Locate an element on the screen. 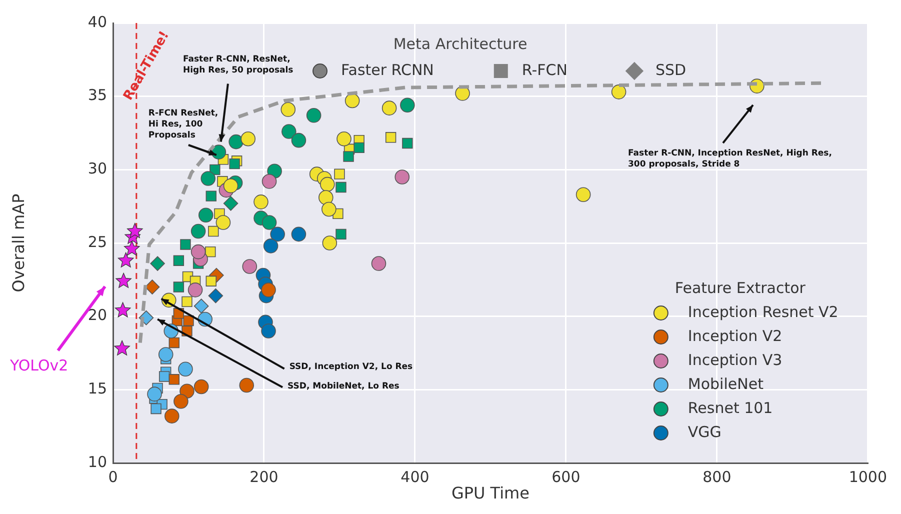 This screenshot has width=901, height=514. legend-label: Inception V3 is located at coordinates (735, 359).